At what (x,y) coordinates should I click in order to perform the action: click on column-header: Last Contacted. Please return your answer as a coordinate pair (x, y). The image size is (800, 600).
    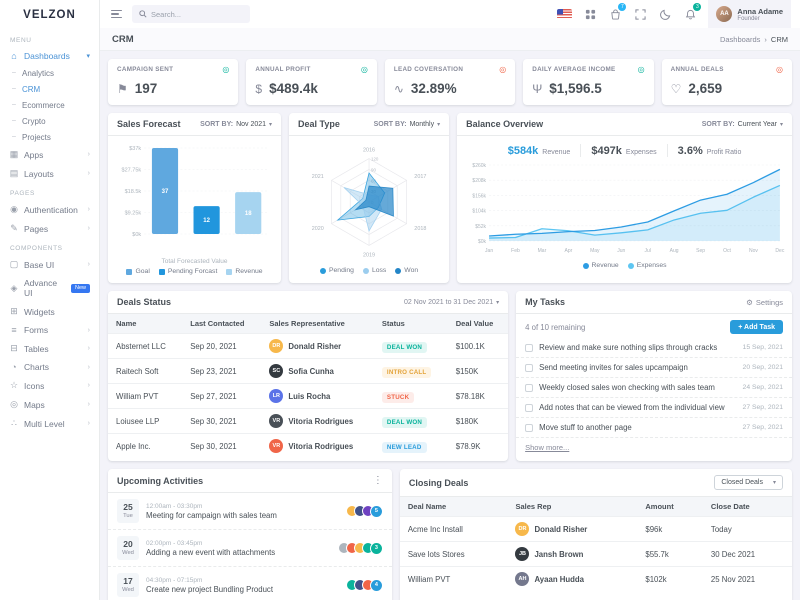
    Looking at the image, I should click on (222, 324).